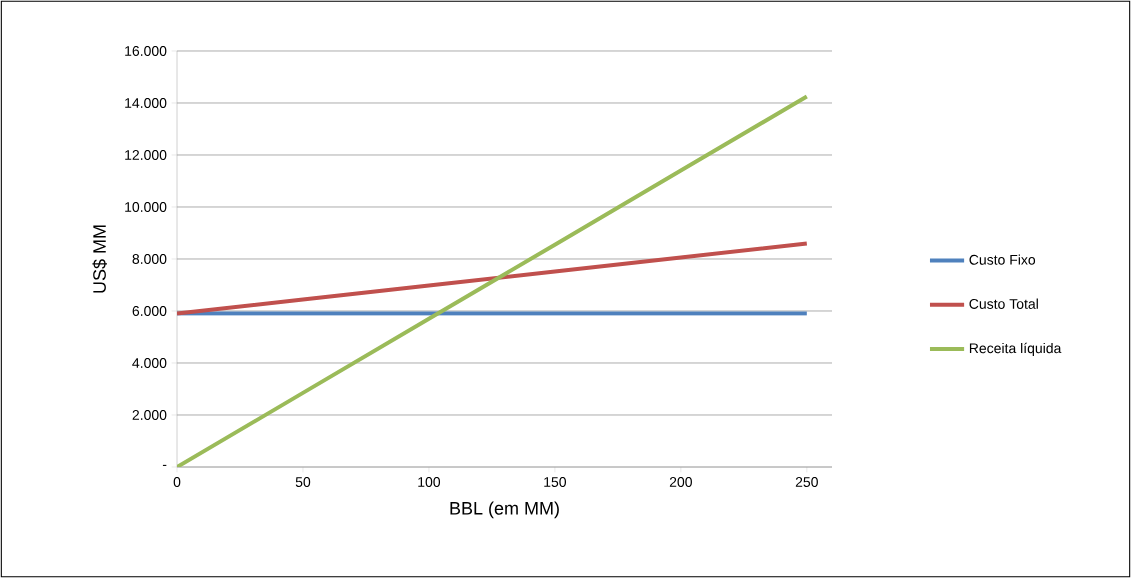 This screenshot has width=1131, height=578. I want to click on y-tick-label: 14.000, so click(146, 103).